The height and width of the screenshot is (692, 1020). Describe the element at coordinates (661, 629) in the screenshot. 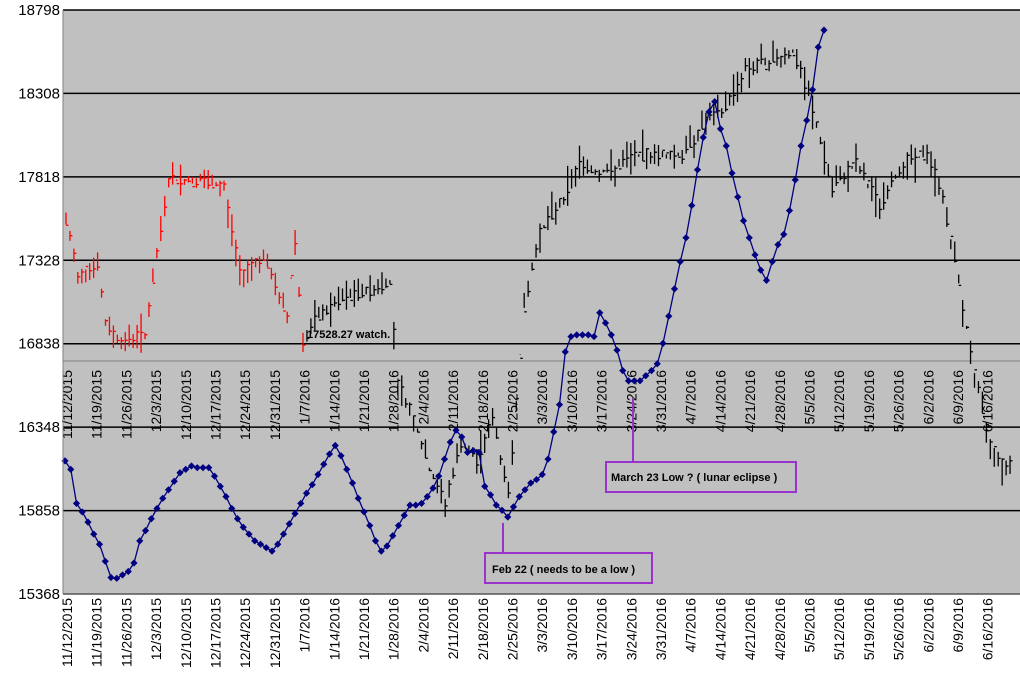

I see `x-tick-label: 3/31/2016` at that location.